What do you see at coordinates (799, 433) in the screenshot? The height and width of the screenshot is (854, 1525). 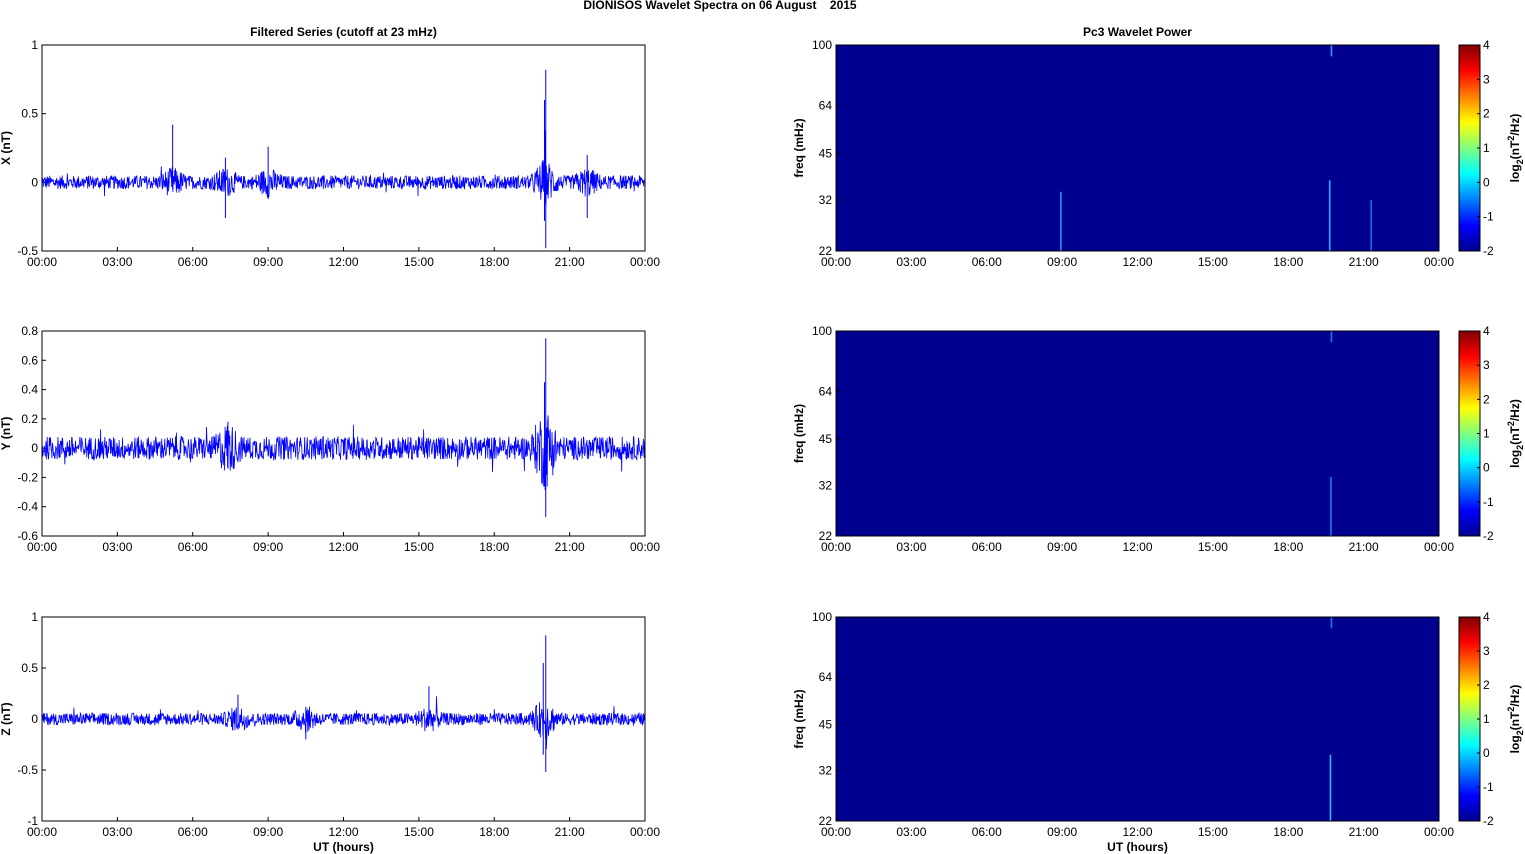 I see `y-axis-label: freq (mHz)` at bounding box center [799, 433].